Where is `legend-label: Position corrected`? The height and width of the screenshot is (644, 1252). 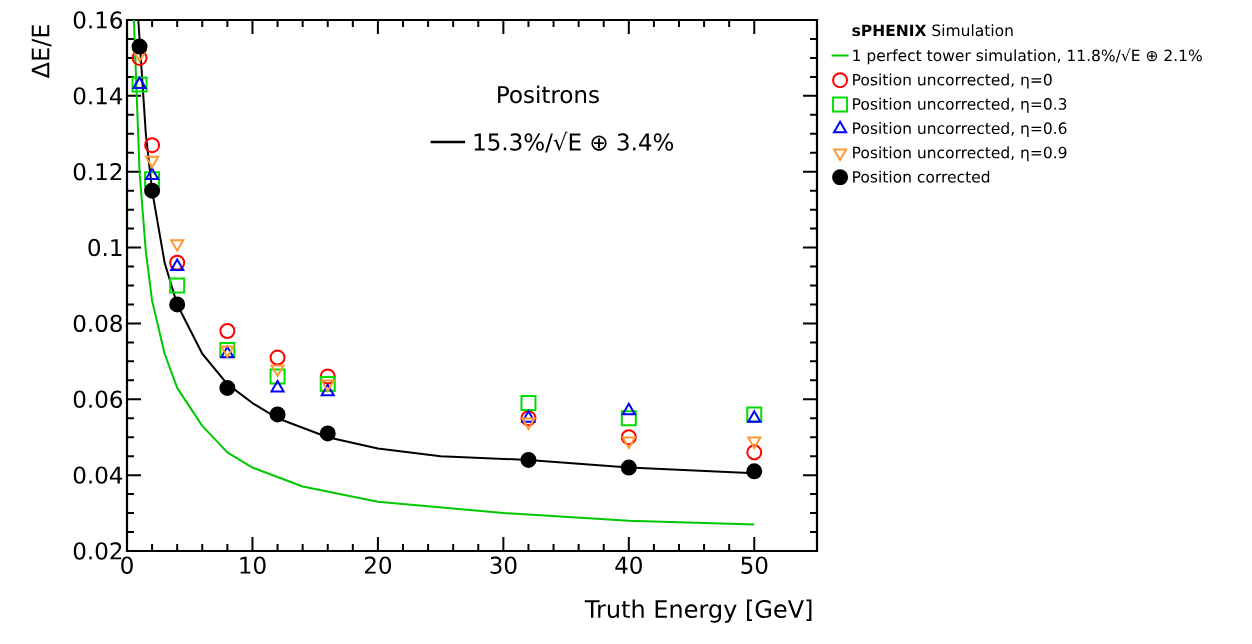 legend-label: Position corrected is located at coordinates (921, 176).